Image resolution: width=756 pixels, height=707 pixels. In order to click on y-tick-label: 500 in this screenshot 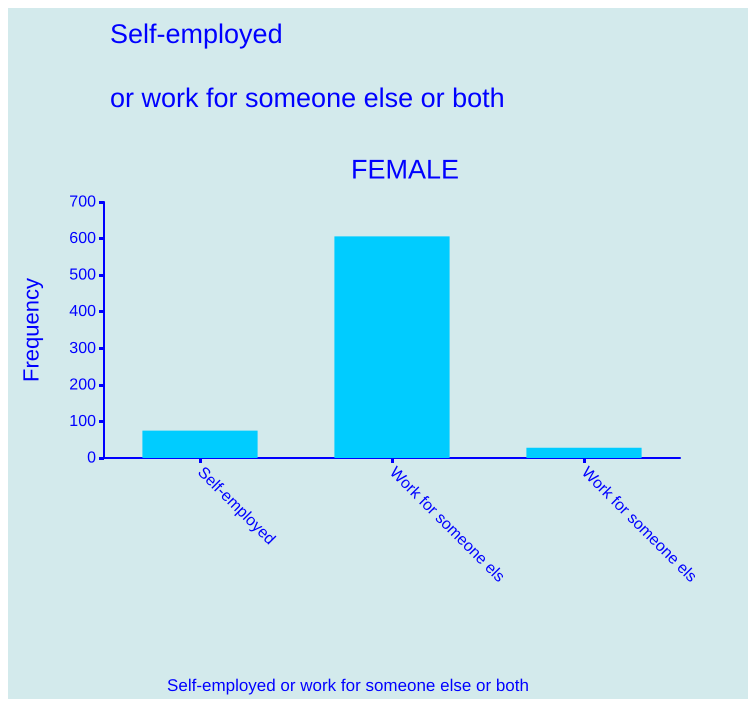, I will do `click(82, 275)`.